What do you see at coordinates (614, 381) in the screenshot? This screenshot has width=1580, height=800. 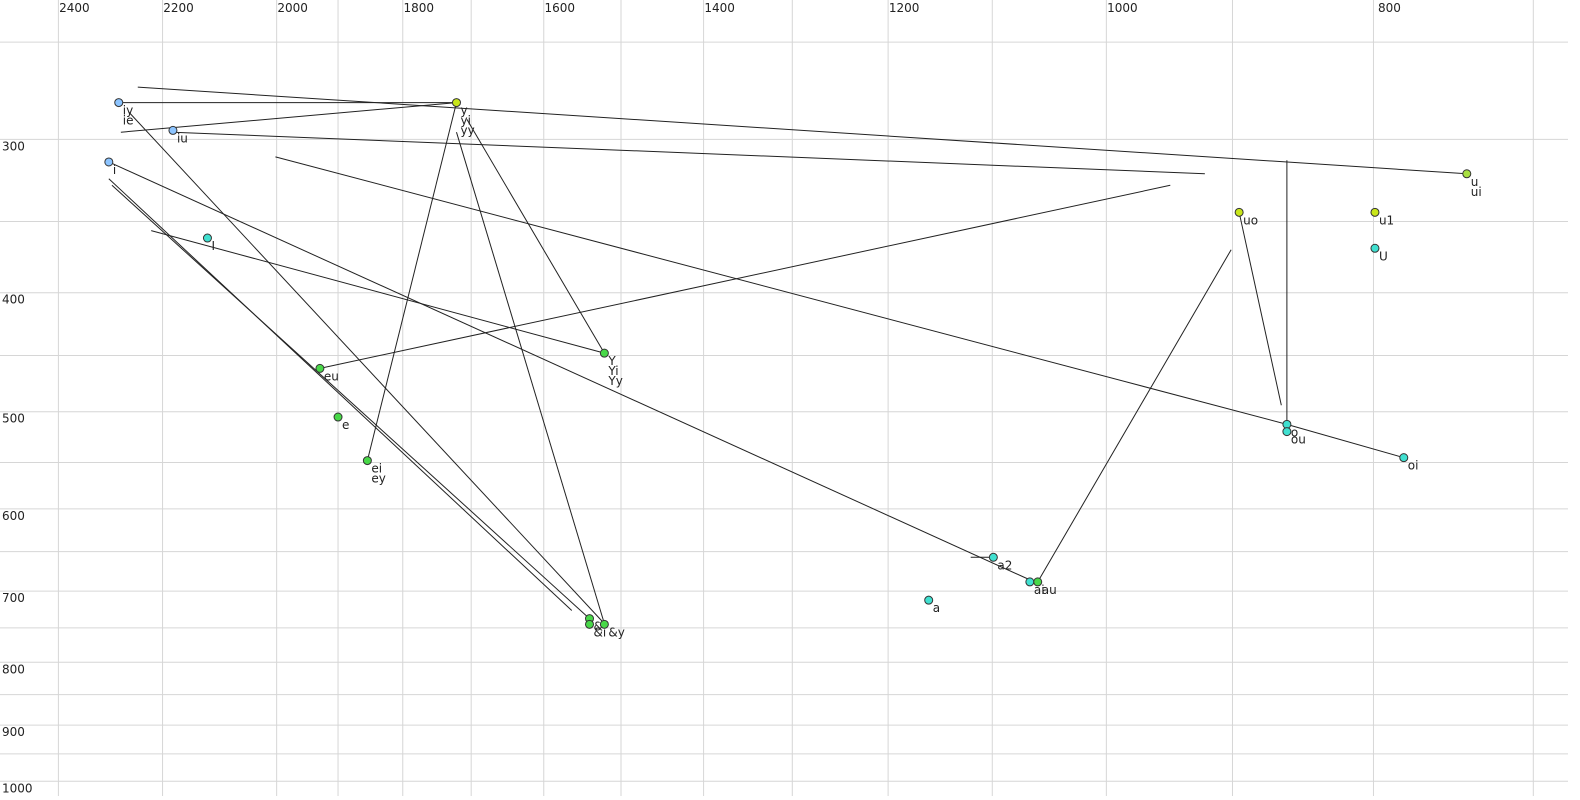 I see `vowel-label: Yy` at bounding box center [614, 381].